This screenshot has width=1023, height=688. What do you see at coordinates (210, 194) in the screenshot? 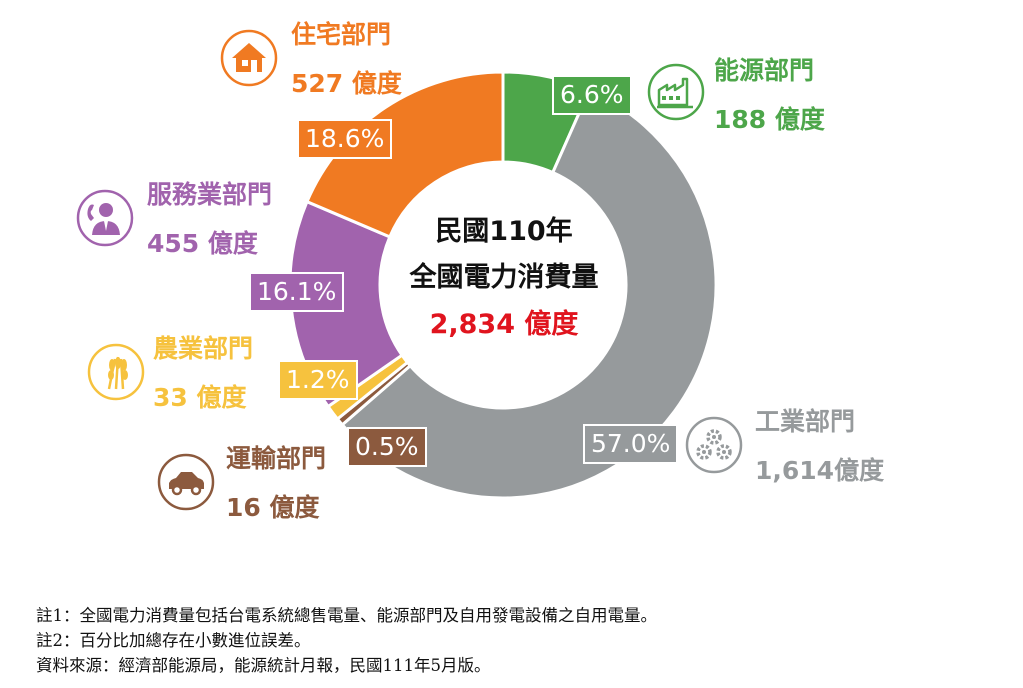
I see `slice-name-service: 服務業部門` at bounding box center [210, 194].